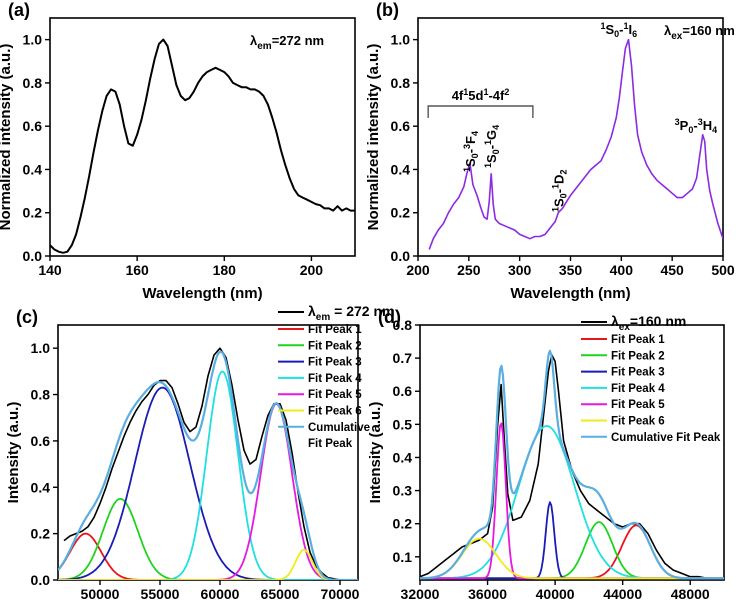  What do you see at coordinates (403, 491) in the screenshot?
I see `y-tick-label: 0.3` at bounding box center [403, 491].